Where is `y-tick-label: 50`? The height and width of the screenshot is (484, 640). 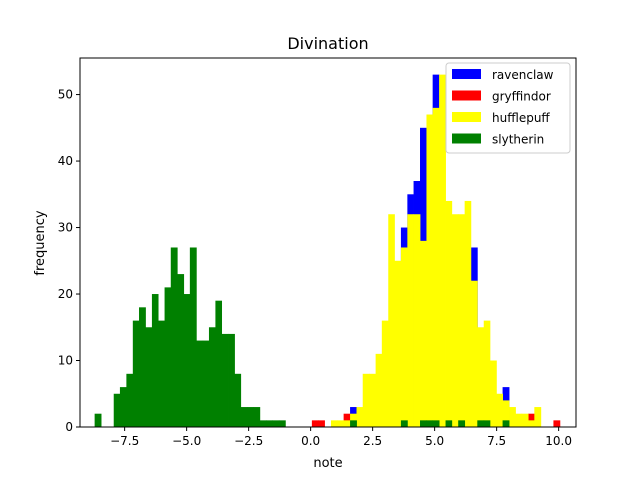
y-tick-label: 50 is located at coordinates (65, 95).